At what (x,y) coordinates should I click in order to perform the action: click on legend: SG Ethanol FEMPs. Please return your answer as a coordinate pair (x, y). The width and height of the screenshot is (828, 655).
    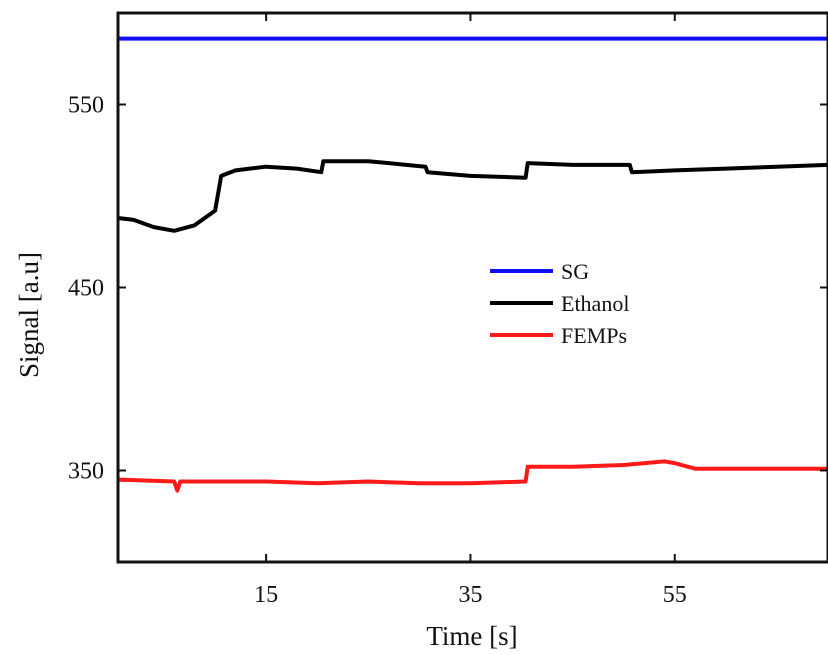
    Looking at the image, I should click on (559, 303).